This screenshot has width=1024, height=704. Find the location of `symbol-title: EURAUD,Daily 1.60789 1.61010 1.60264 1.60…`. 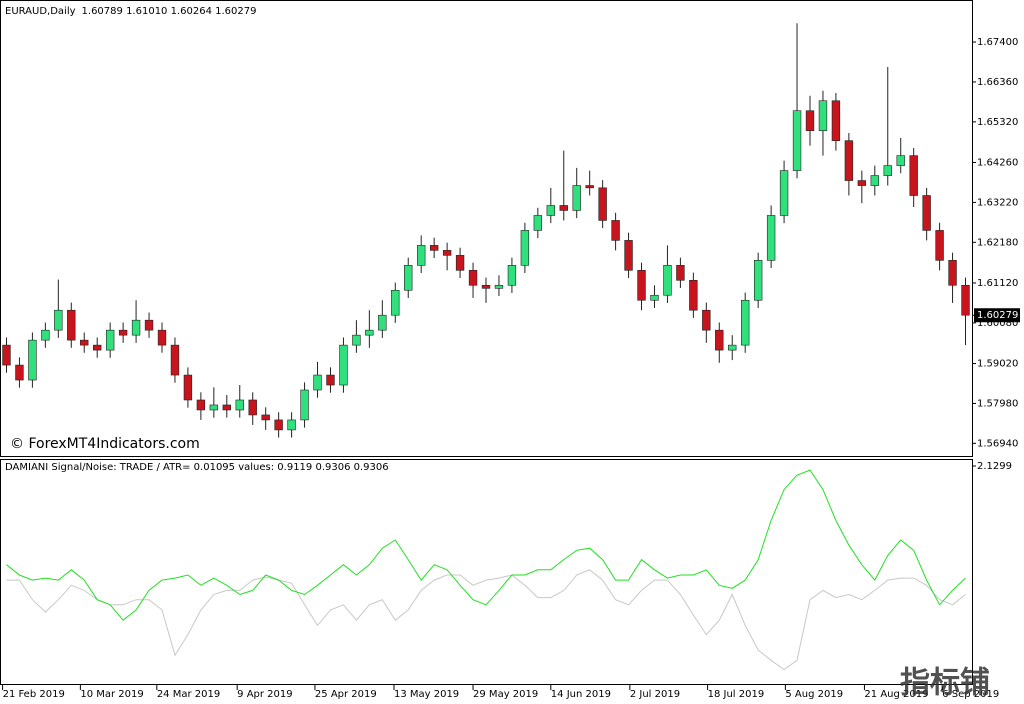

symbol-title: EURAUD,Daily 1.60789 1.61010 1.60264 1.60… is located at coordinates (130, 11).